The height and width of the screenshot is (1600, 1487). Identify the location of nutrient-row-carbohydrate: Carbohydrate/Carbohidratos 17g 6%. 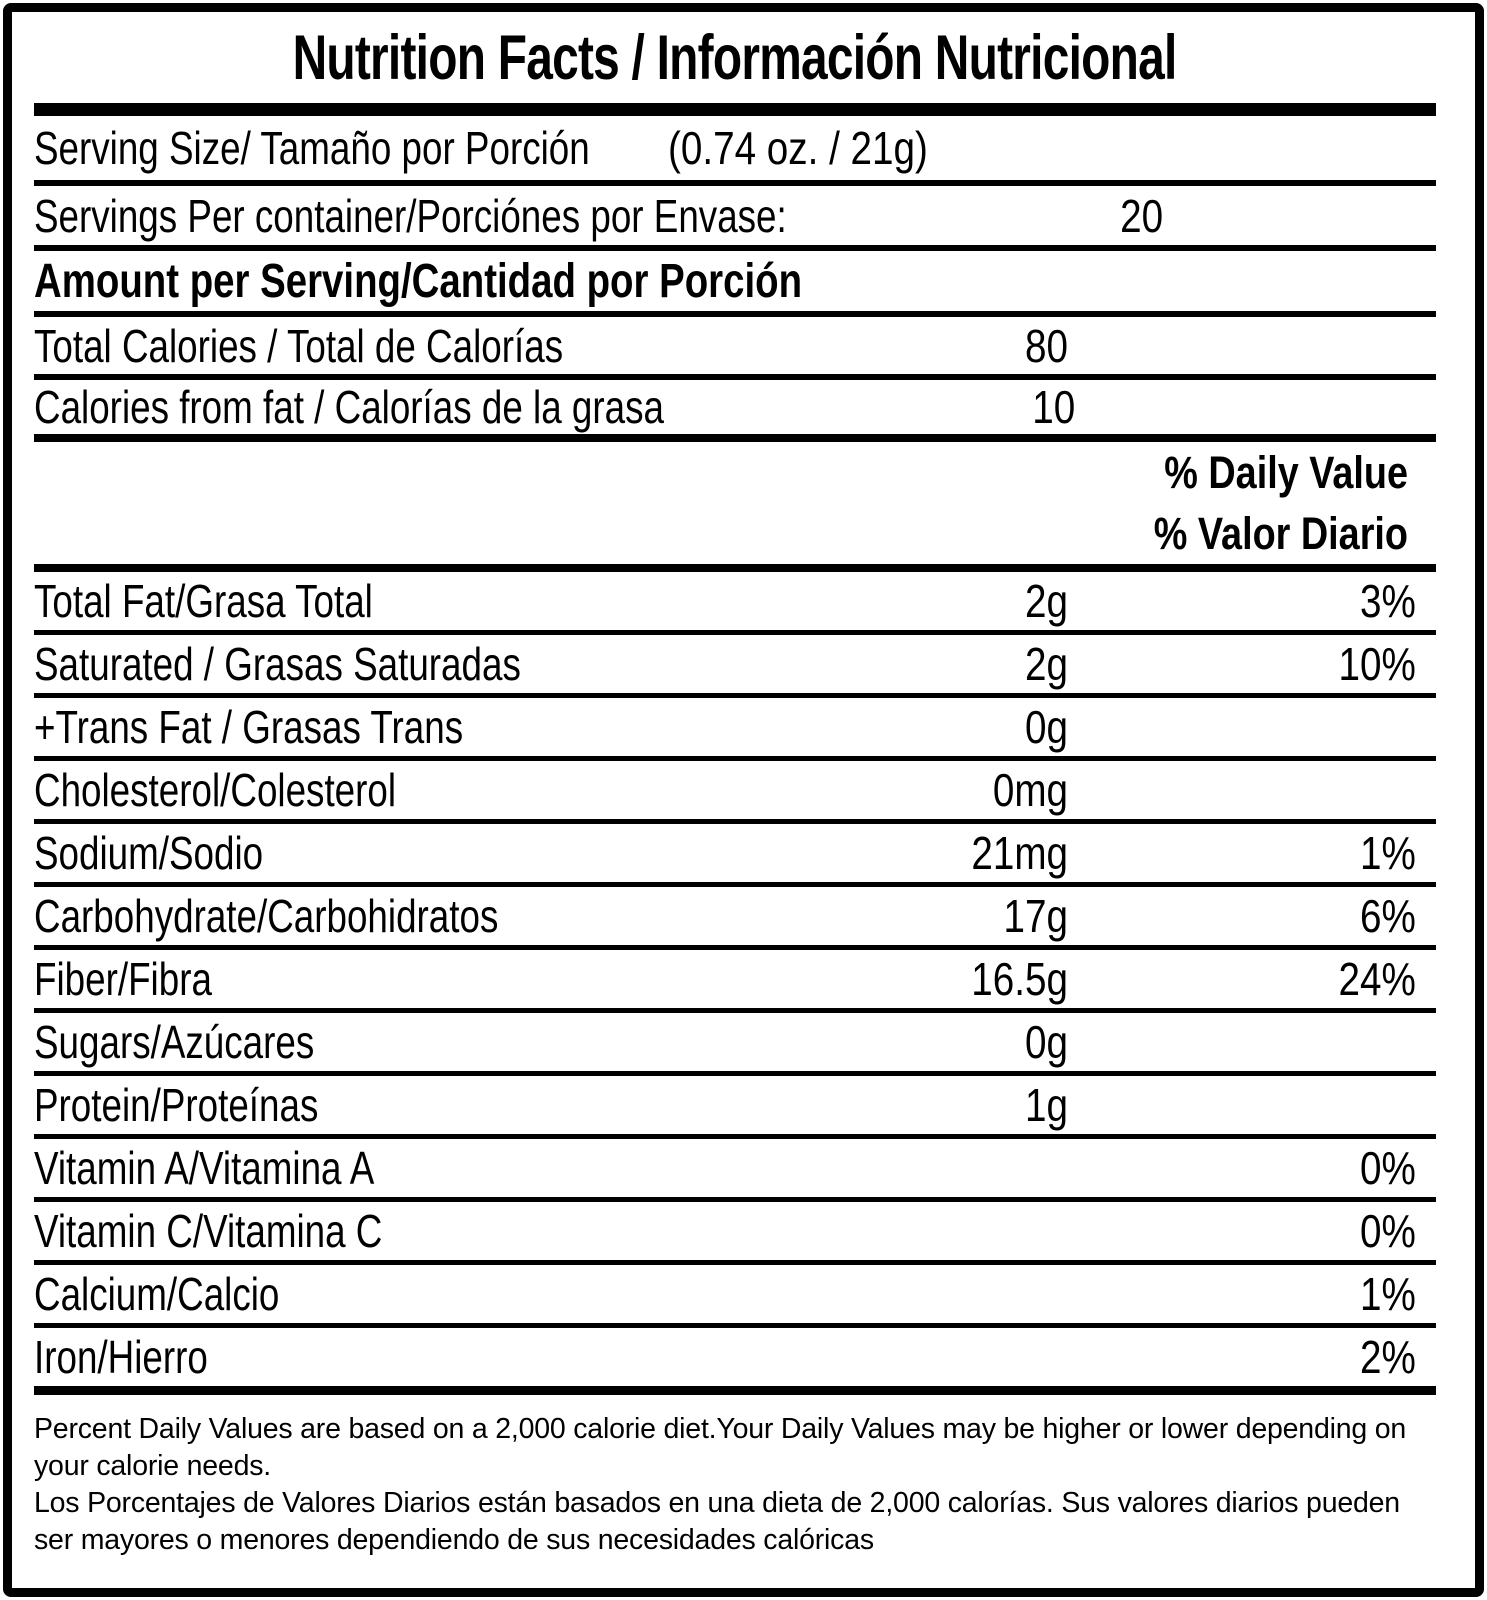
(735, 918).